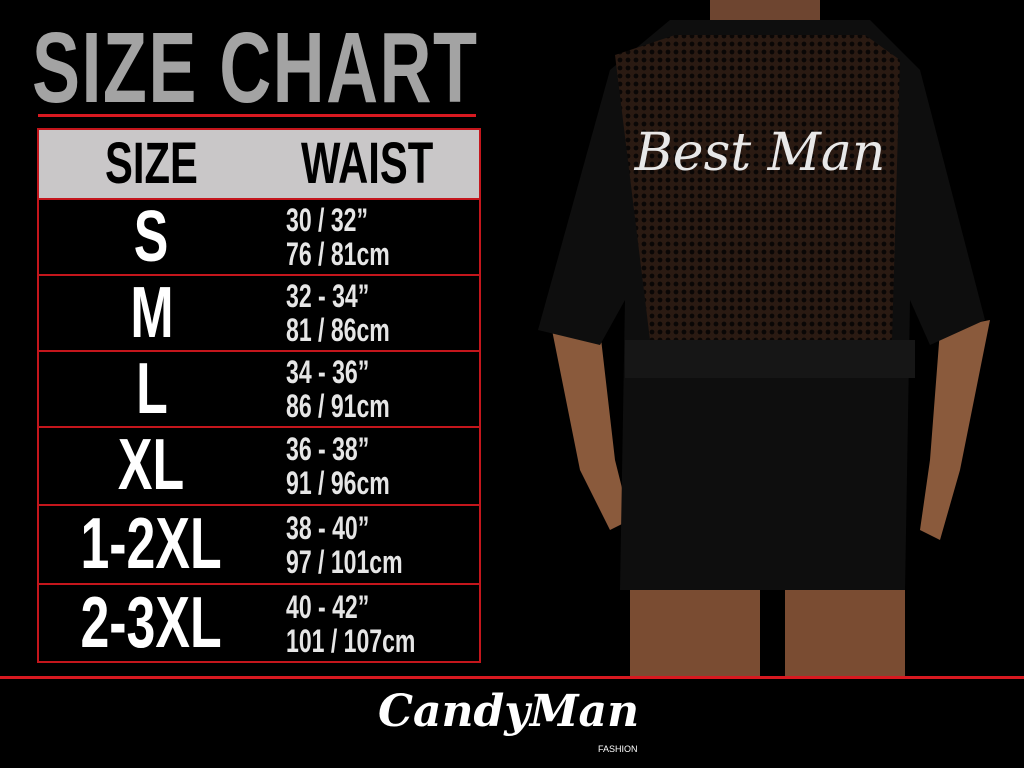  I want to click on waist-cm: 76 / 81cm, so click(338, 254).